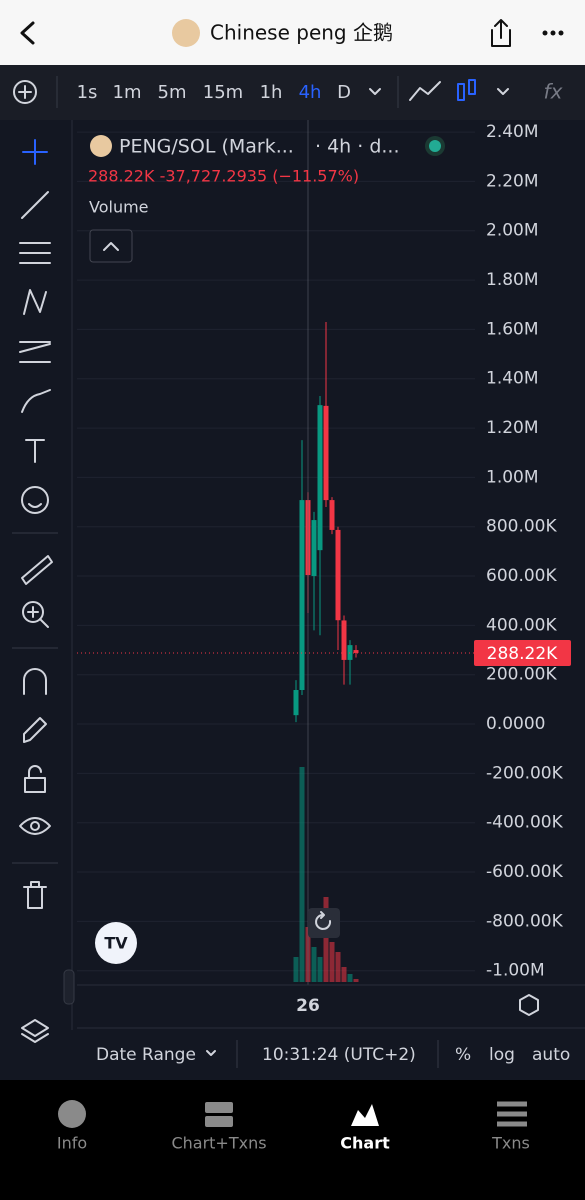 The width and height of the screenshot is (585, 1200). I want to click on add-indicator, so click(25, 92).